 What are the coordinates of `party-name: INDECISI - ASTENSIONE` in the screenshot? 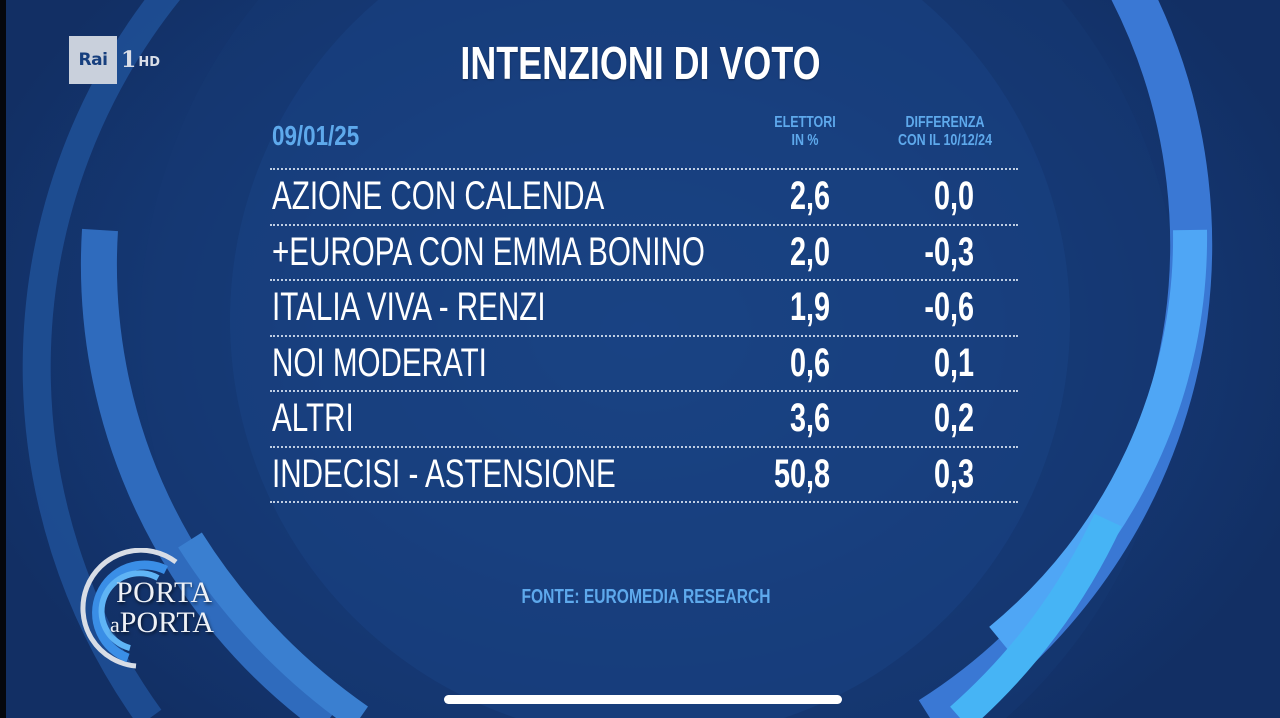 It's located at (444, 473).